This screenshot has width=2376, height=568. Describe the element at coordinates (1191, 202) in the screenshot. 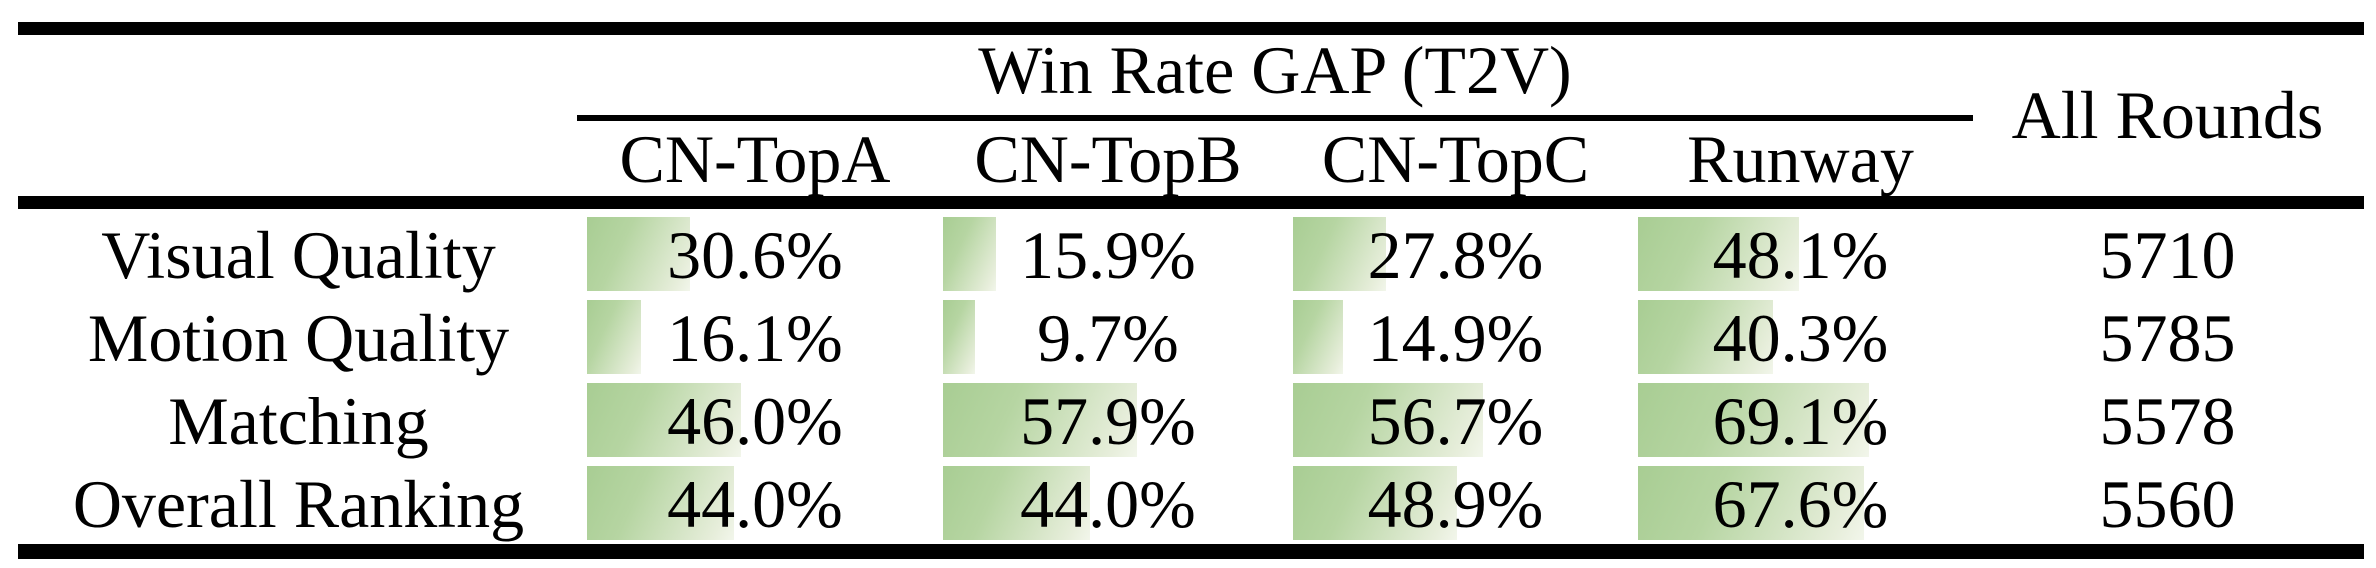

I see `header-separator-rule` at that location.